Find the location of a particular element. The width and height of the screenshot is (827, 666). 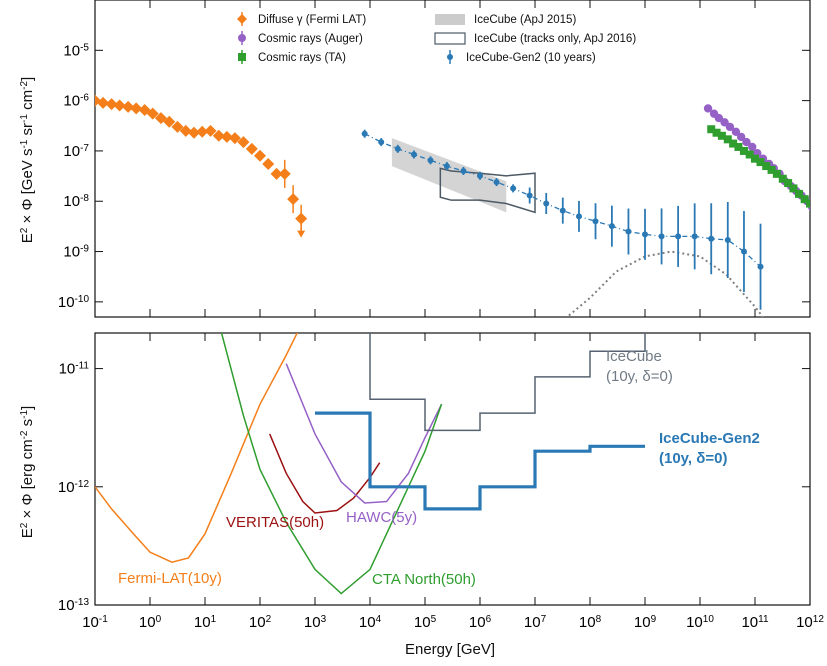

legend-label: Cosmic rays (Auger) is located at coordinates (310, 39).